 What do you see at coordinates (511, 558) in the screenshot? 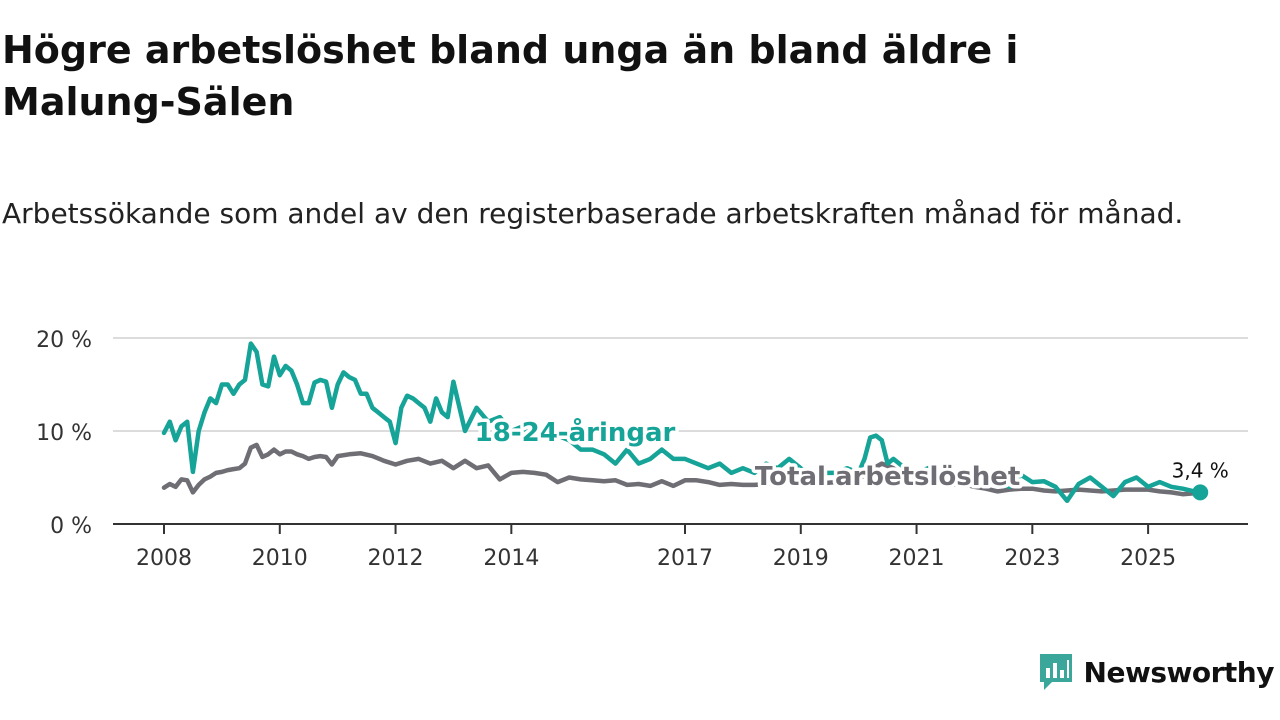
I see `x-tick-label: 2014` at bounding box center [511, 558].